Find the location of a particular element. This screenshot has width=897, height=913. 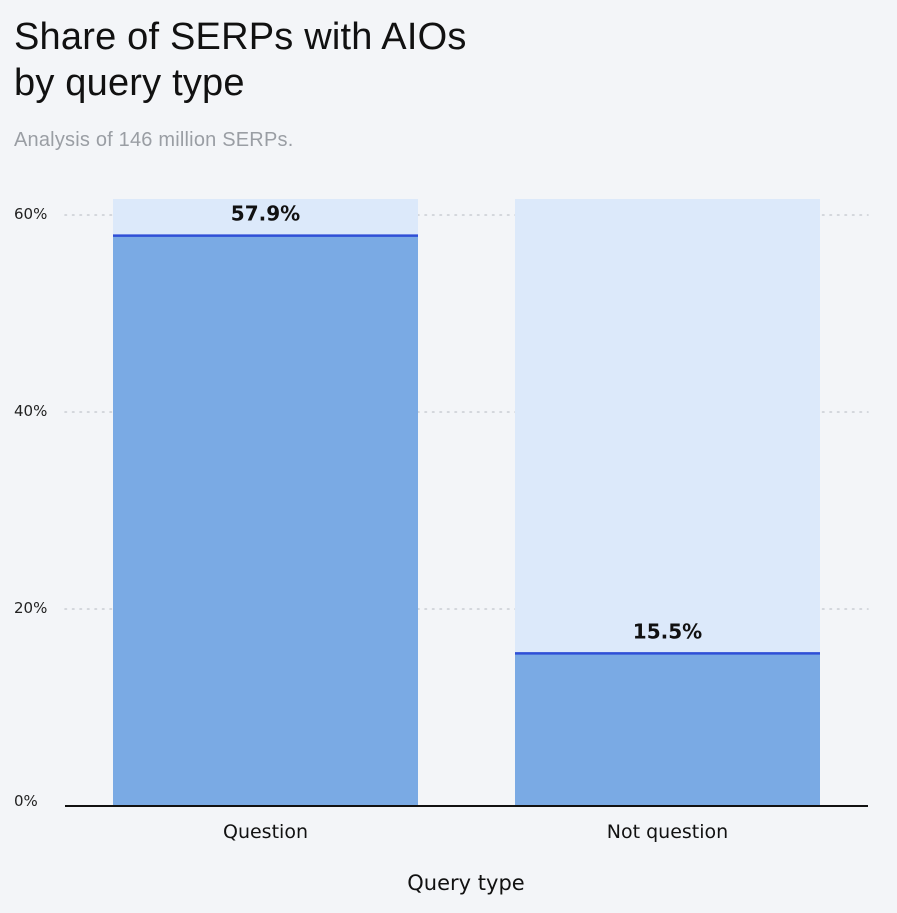

chart-title: Share of SERPs with AIOs by query type is located at coordinates (444, 60).